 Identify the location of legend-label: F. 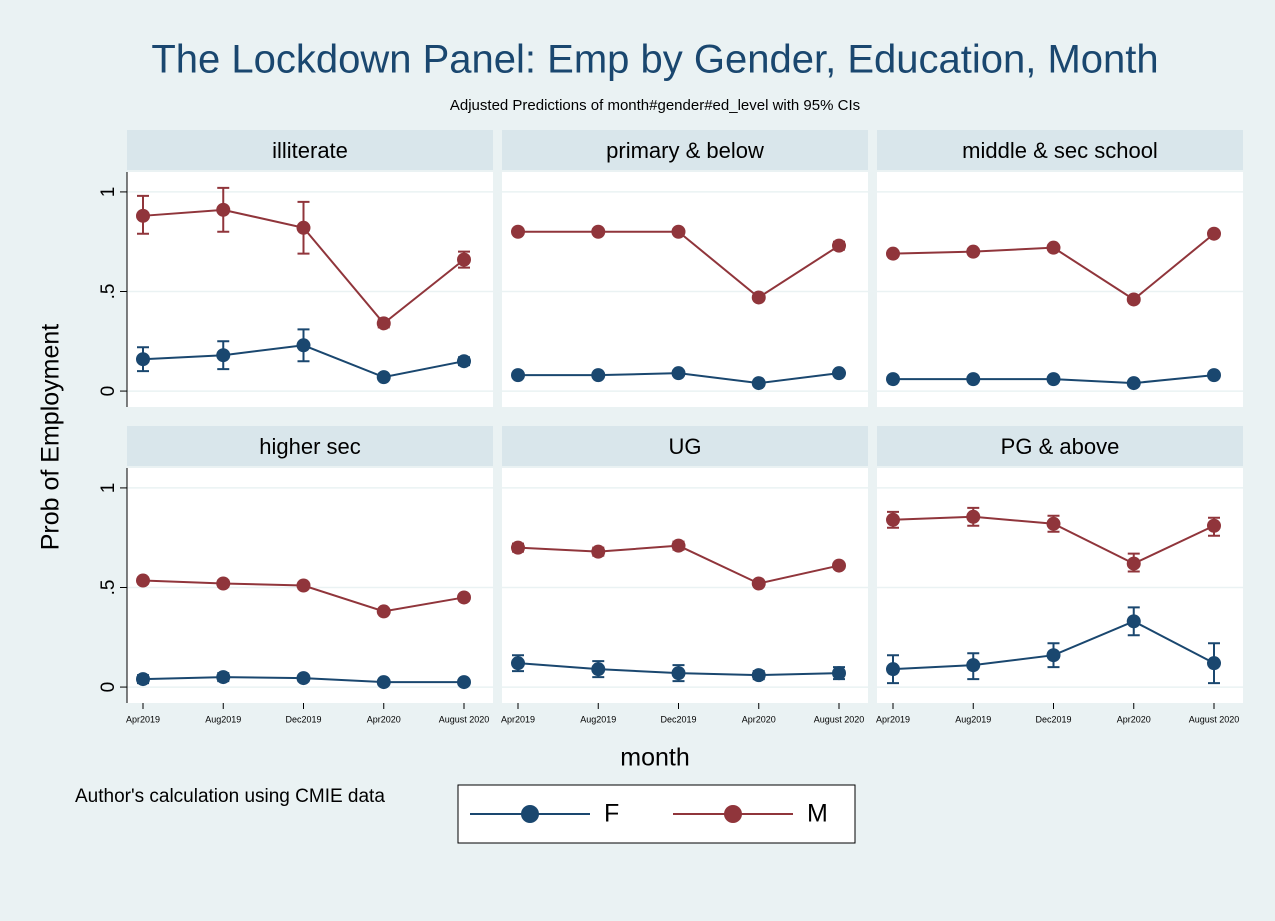
(611, 814).